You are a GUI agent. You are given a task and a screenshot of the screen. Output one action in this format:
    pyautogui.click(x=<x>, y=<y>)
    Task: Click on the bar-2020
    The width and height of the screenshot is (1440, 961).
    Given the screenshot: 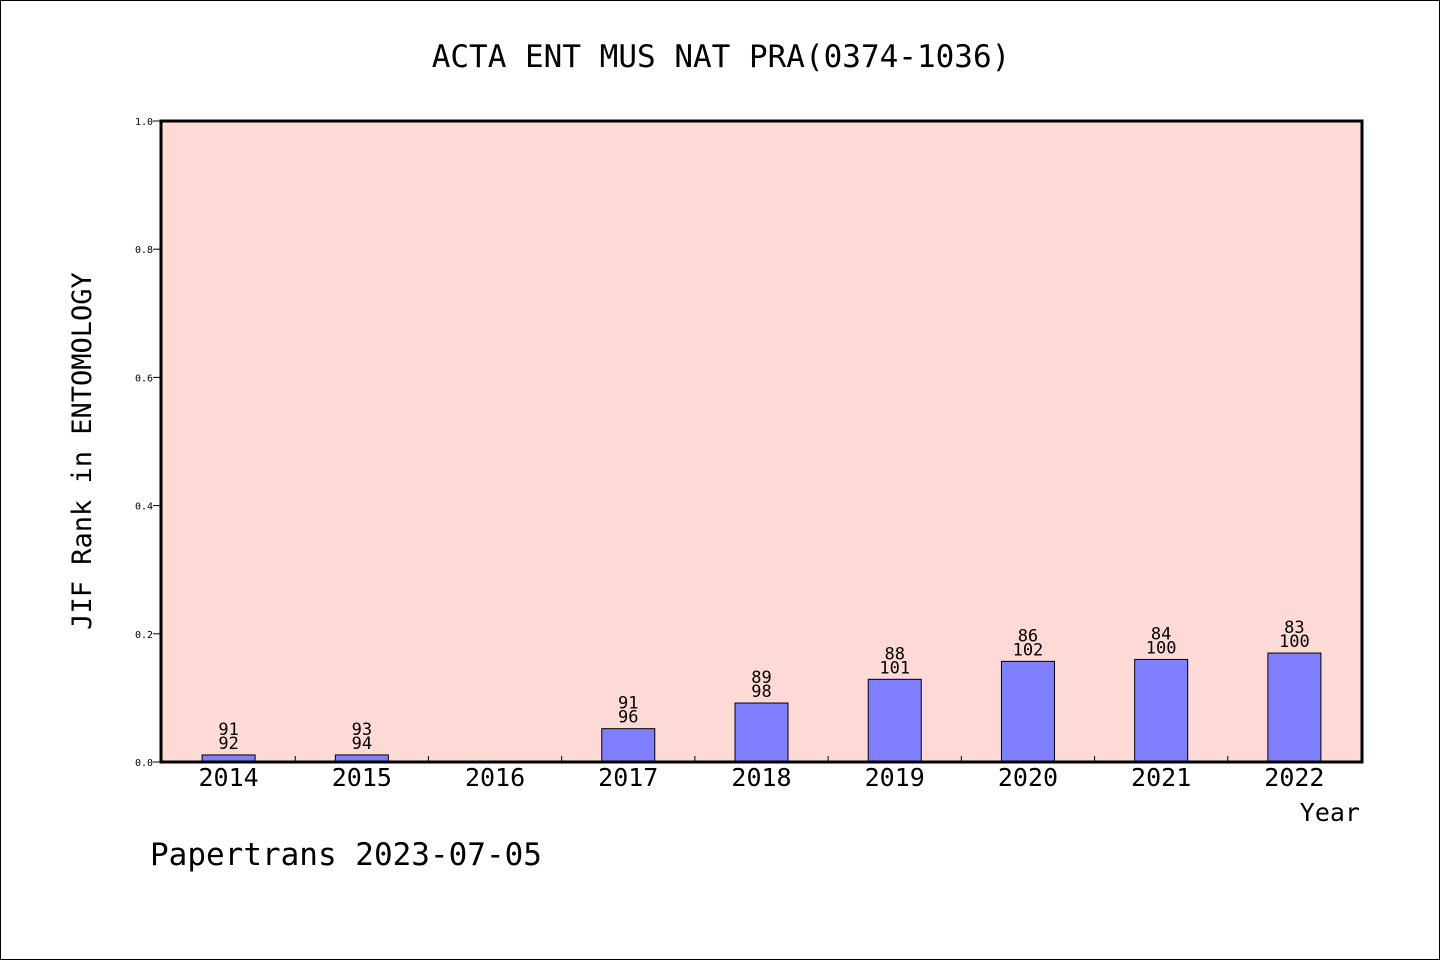 What is the action you would take?
    pyautogui.click(x=1027, y=711)
    